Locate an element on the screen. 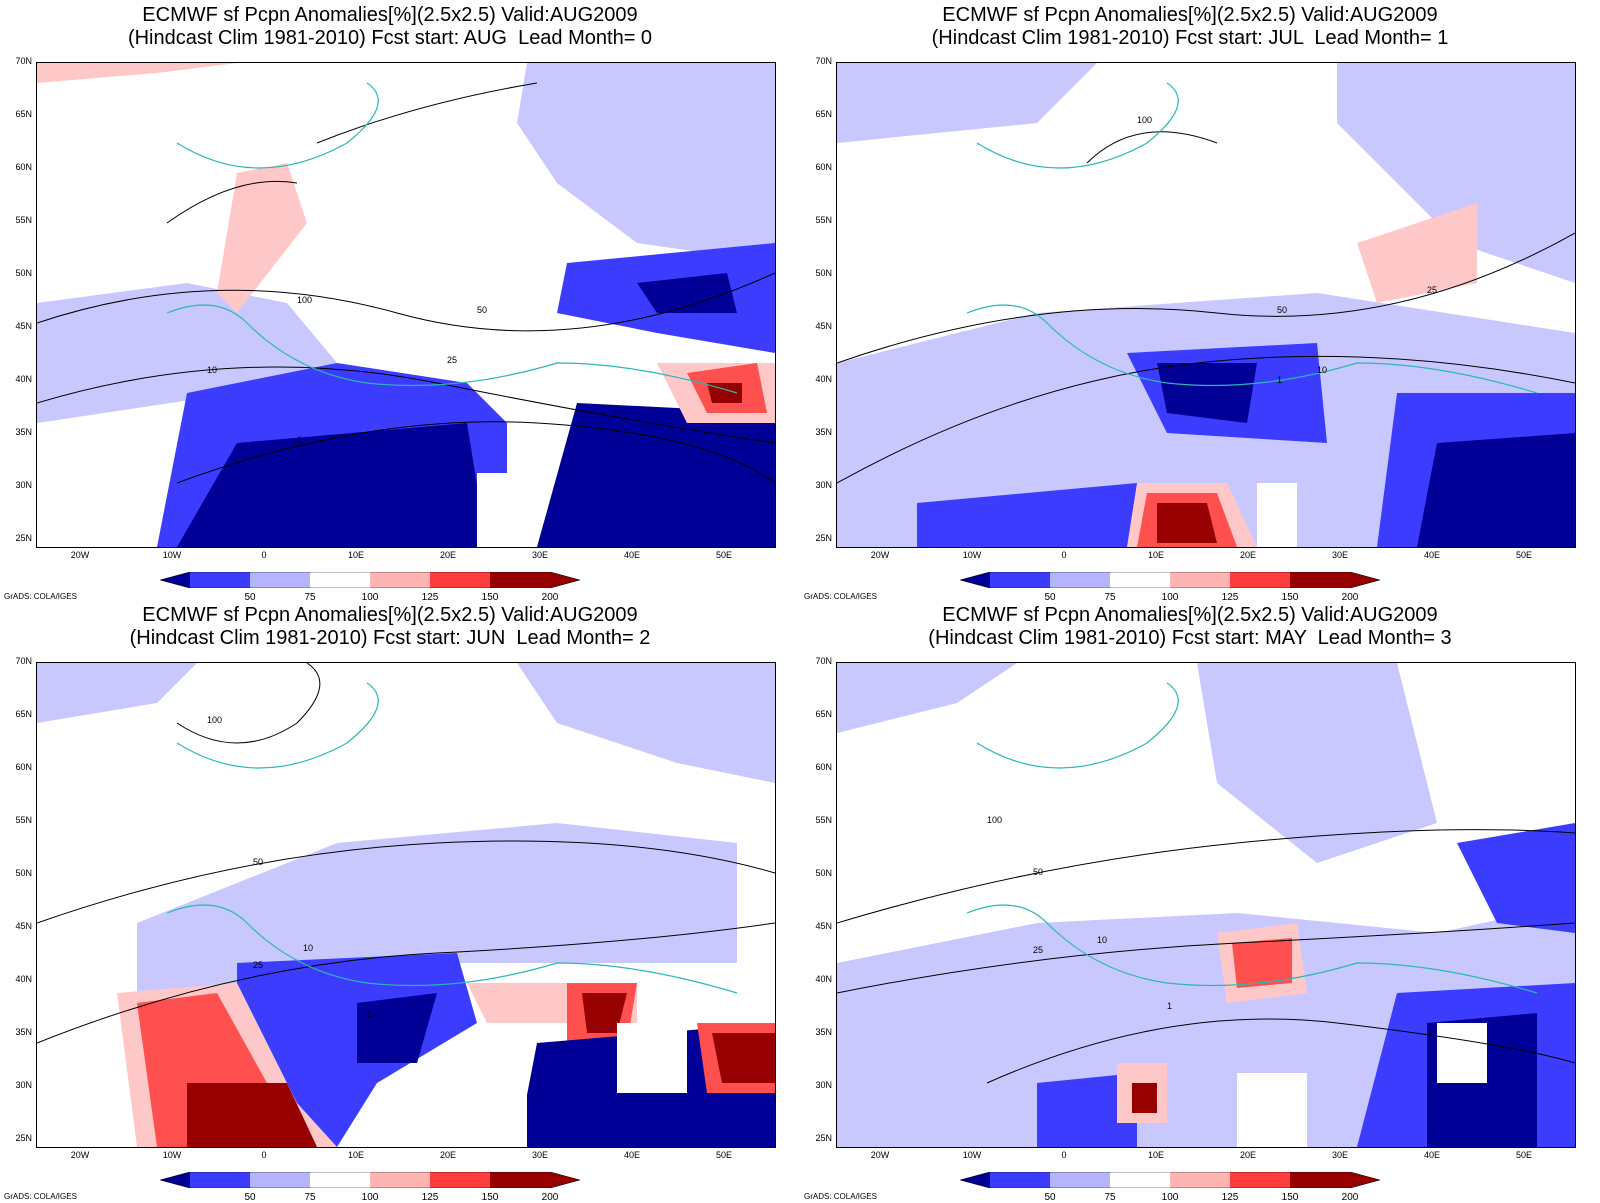  lat-label: 25N is located at coordinates (23, 1138).